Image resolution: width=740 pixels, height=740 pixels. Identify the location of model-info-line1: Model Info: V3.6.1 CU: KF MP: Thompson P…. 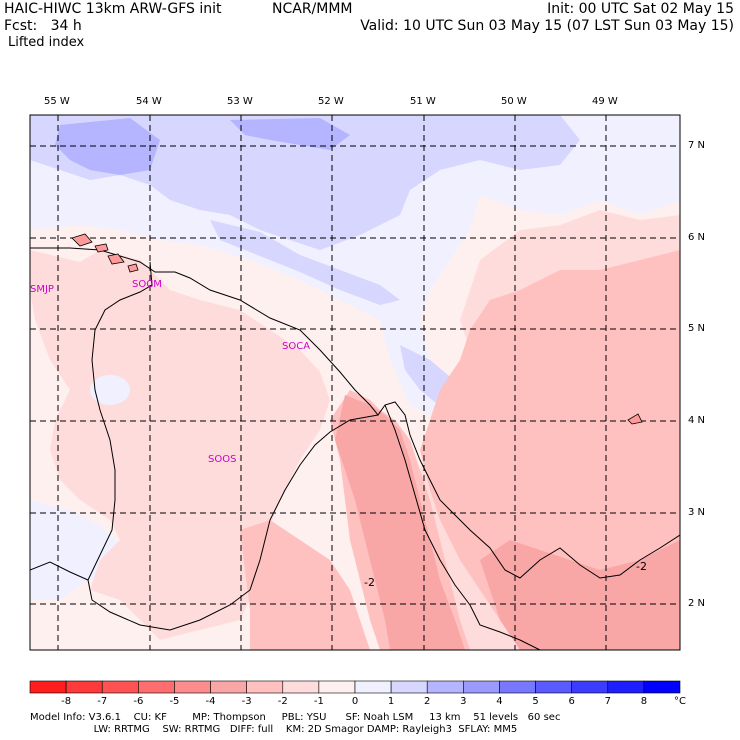
(295, 717).